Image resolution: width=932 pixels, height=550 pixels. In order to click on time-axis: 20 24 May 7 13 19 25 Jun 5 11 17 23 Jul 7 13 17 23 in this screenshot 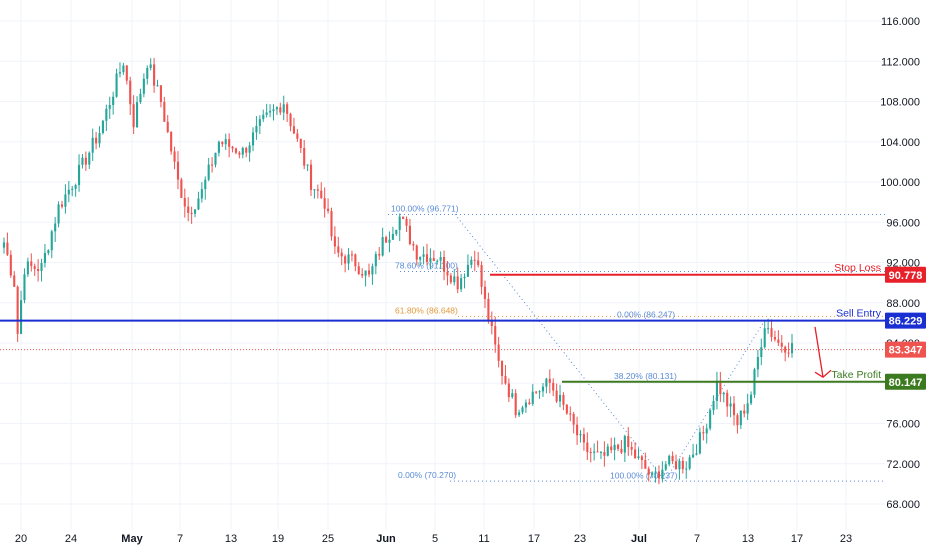, I will do `click(433, 539)`.